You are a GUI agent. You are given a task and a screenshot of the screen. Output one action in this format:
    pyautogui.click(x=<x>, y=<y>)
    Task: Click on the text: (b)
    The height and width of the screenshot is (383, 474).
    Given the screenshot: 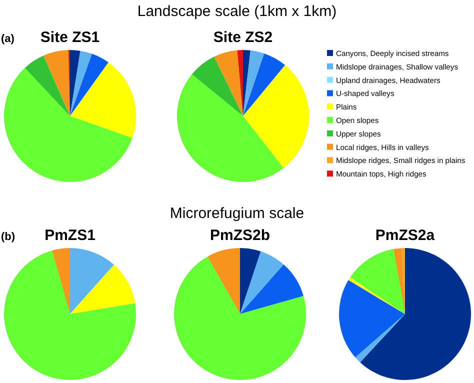 What is the action you would take?
    pyautogui.click(x=8, y=237)
    